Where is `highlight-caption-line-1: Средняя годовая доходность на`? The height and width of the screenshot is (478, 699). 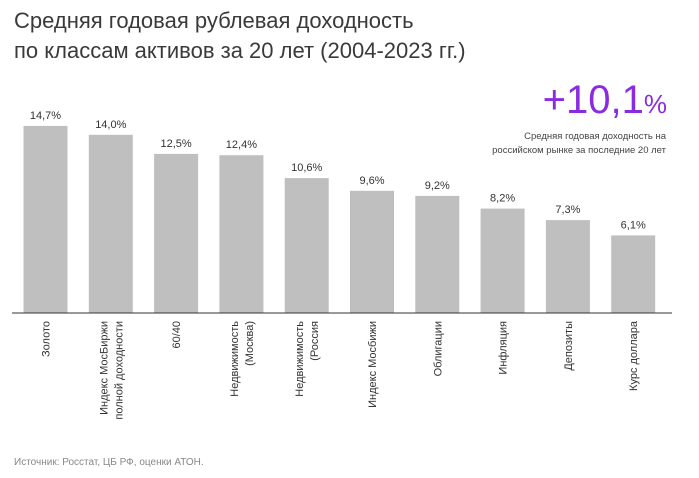 highlight-caption-line-1: Средняя годовая доходность на is located at coordinates (595, 136).